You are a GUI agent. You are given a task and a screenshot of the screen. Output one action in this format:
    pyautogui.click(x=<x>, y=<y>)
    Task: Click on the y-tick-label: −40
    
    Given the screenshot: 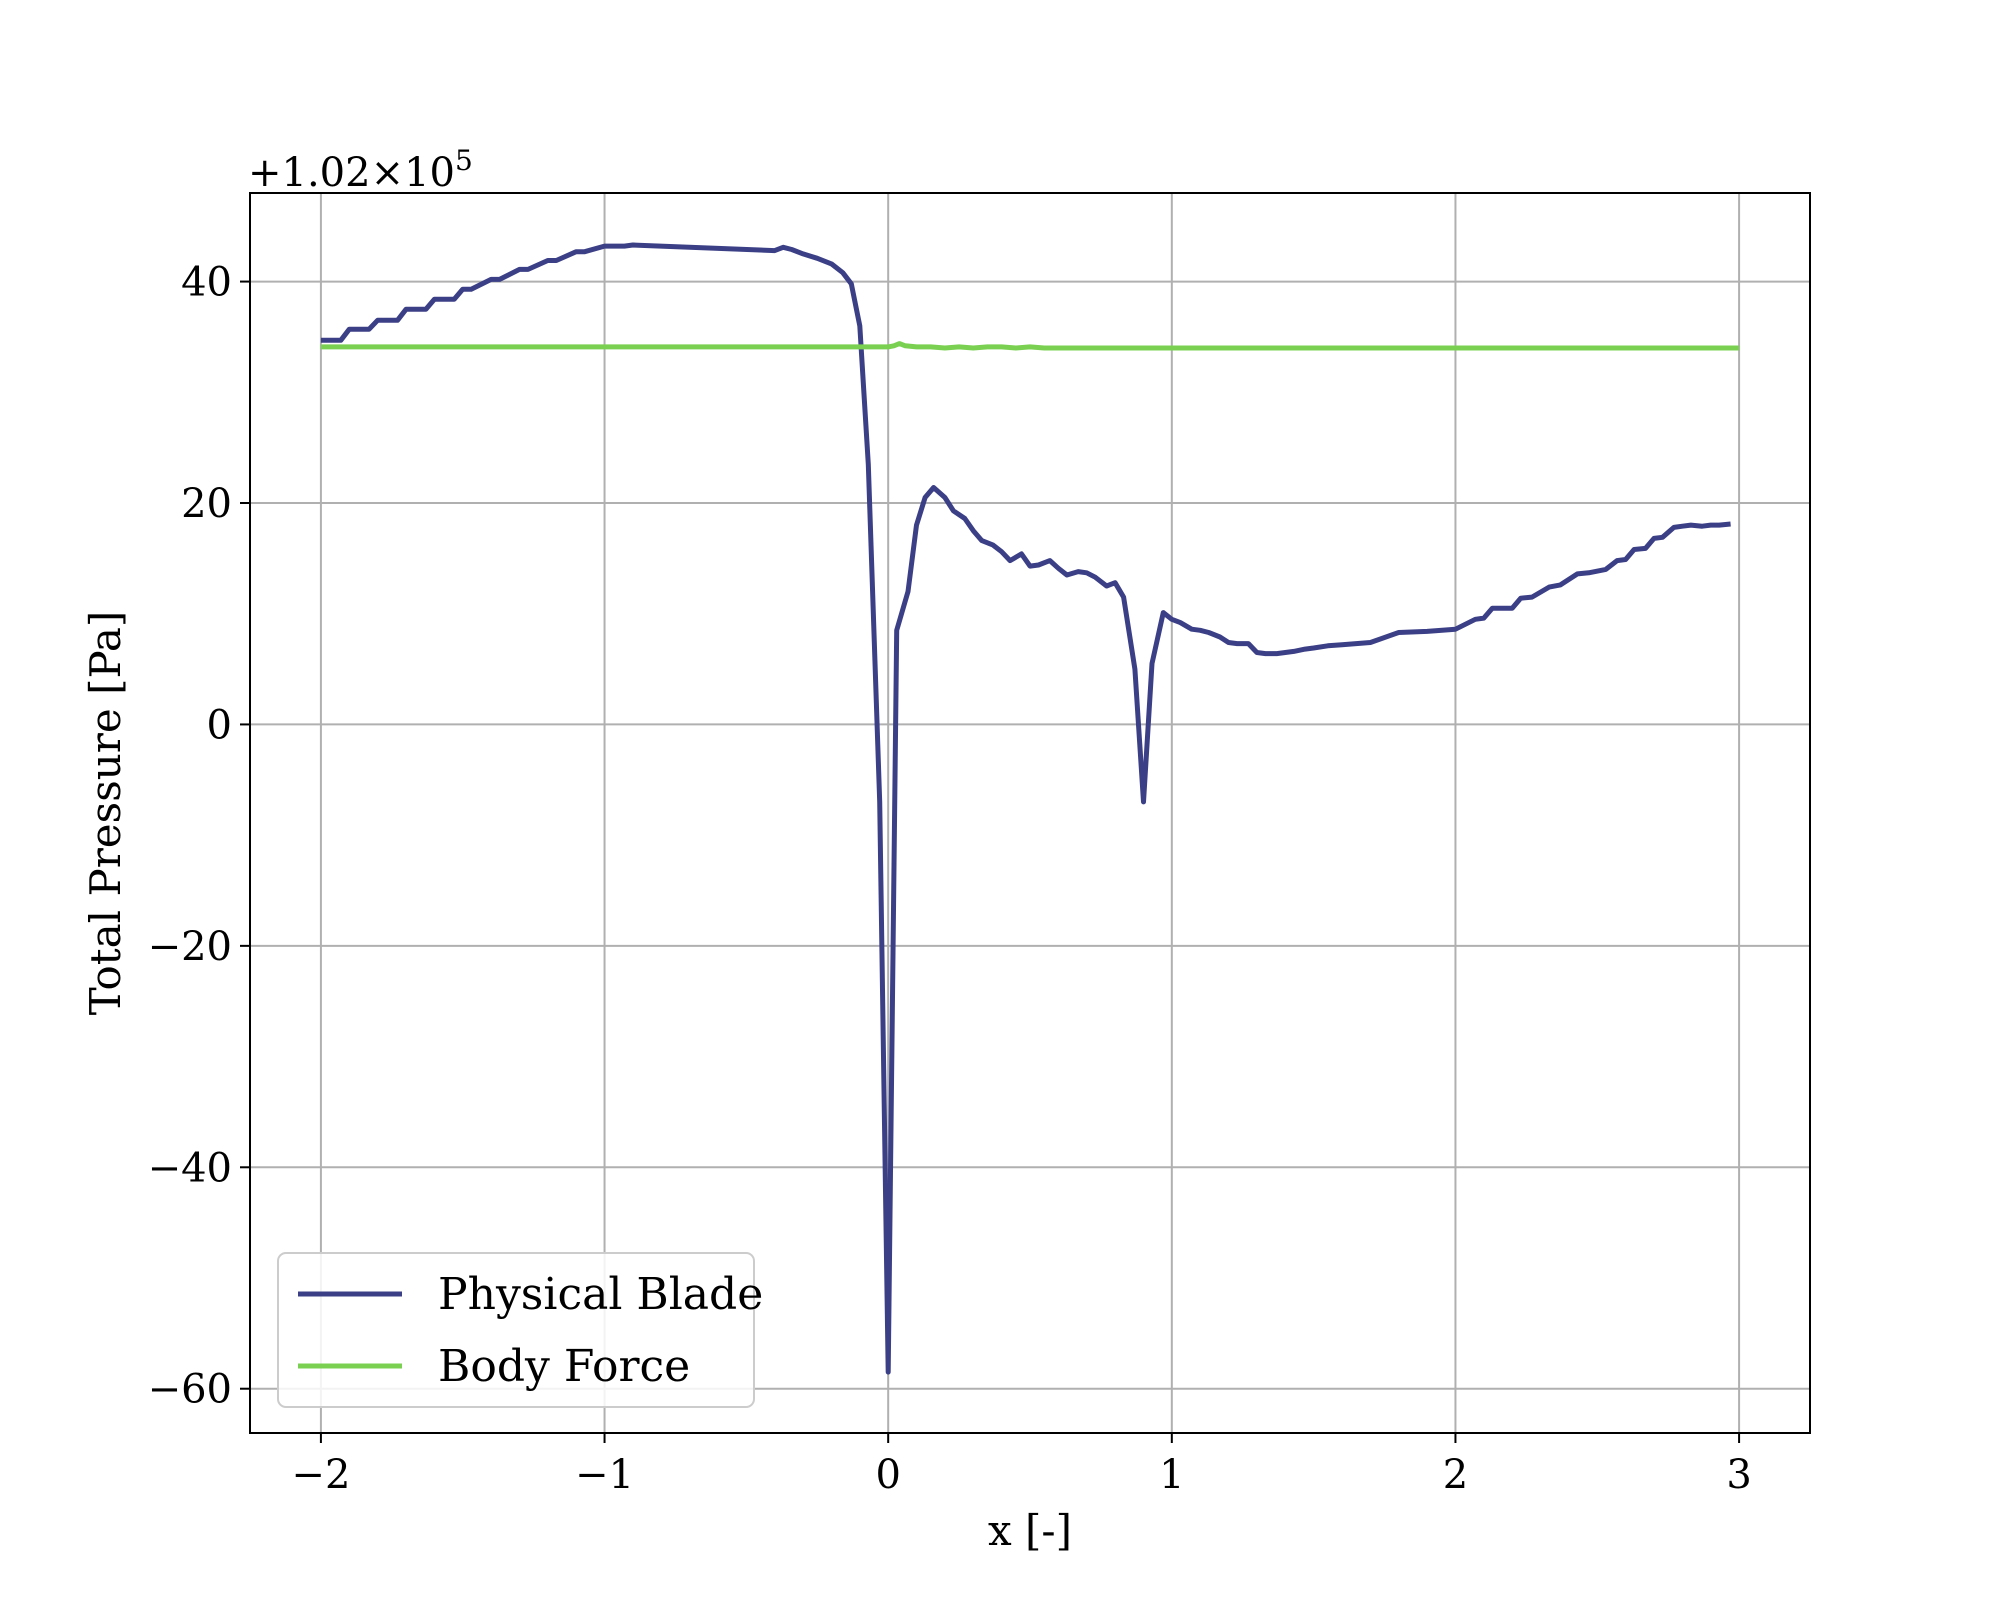 What is the action you would take?
    pyautogui.click(x=190, y=1168)
    